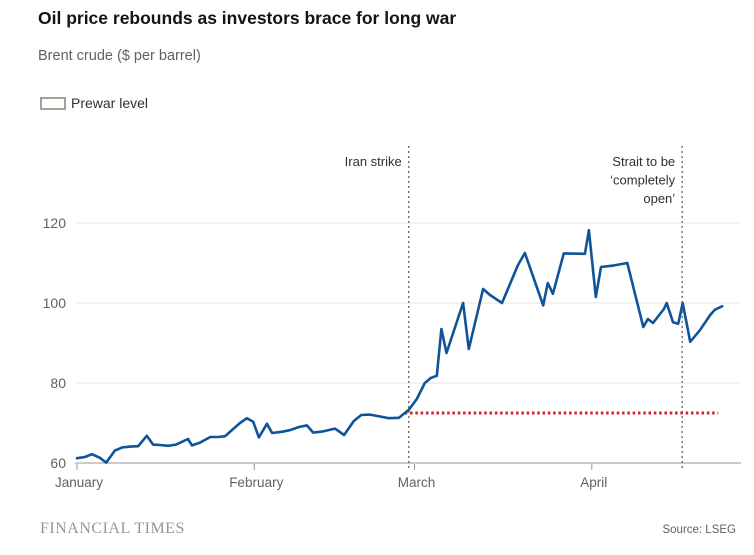 The width and height of the screenshot is (754, 555). Describe the element at coordinates (58, 383) in the screenshot. I see `y-tick-label: 80` at that location.